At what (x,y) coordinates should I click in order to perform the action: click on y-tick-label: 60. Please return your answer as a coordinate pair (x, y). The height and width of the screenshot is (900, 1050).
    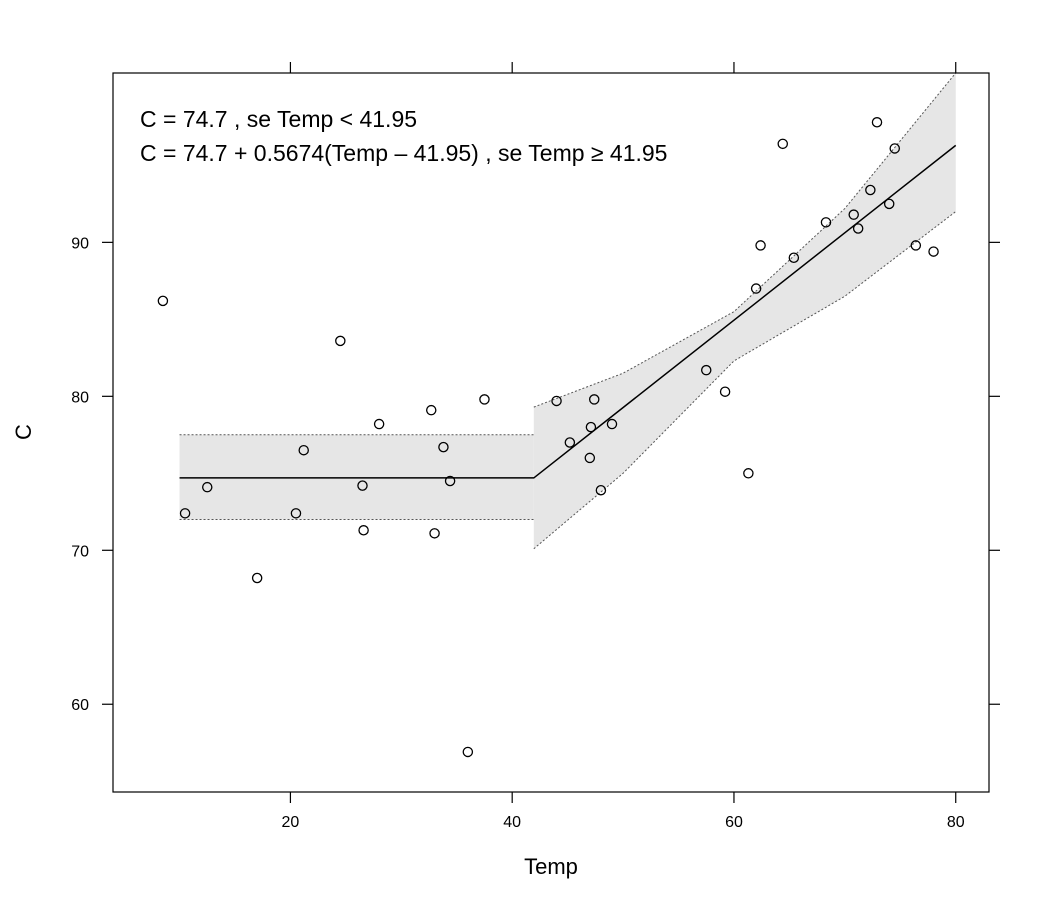
    Looking at the image, I should click on (80, 705).